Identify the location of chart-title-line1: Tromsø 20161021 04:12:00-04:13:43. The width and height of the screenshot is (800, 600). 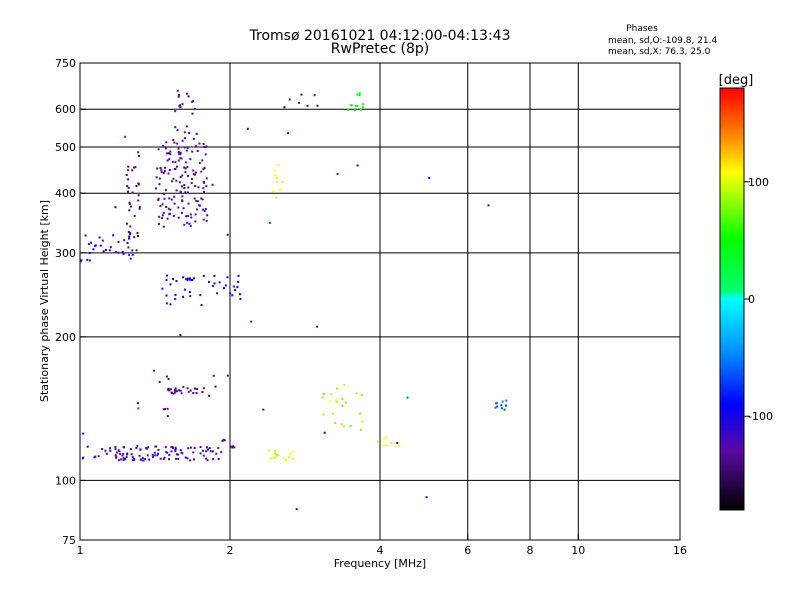
(380, 36).